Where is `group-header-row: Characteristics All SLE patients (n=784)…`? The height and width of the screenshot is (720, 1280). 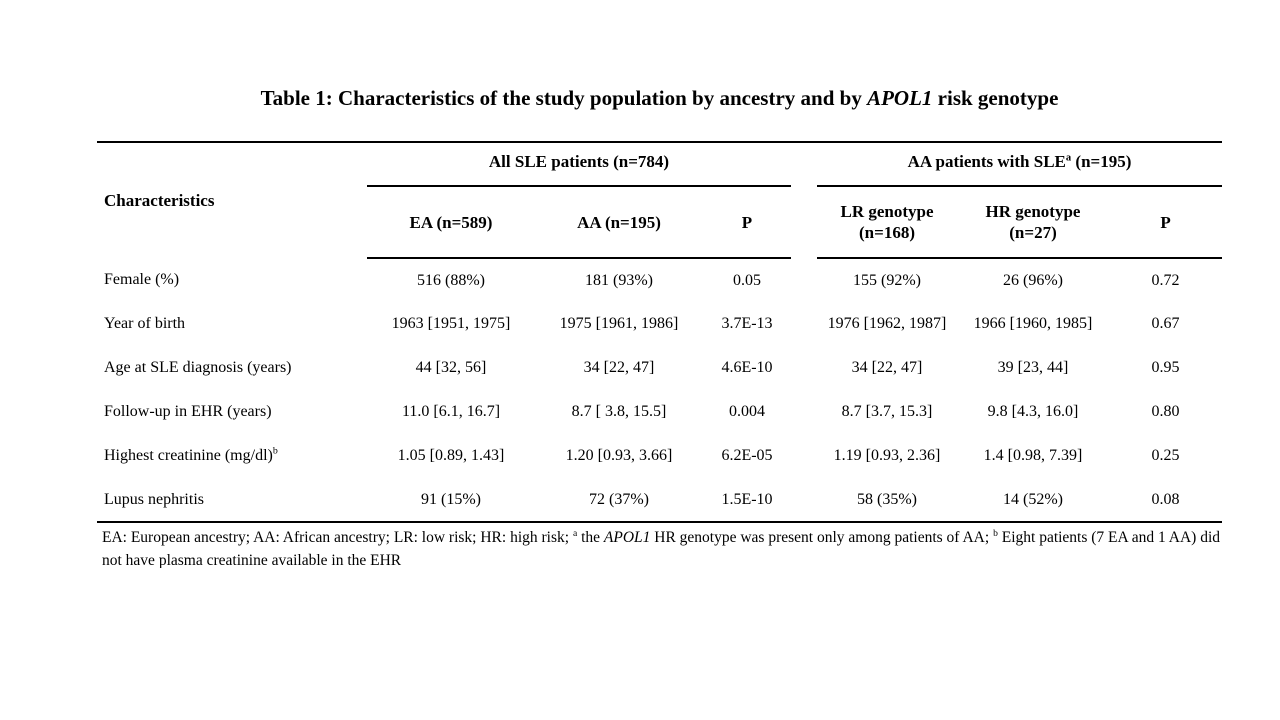 group-header-row: Characteristics All SLE patients (n=784)… is located at coordinates (660, 176).